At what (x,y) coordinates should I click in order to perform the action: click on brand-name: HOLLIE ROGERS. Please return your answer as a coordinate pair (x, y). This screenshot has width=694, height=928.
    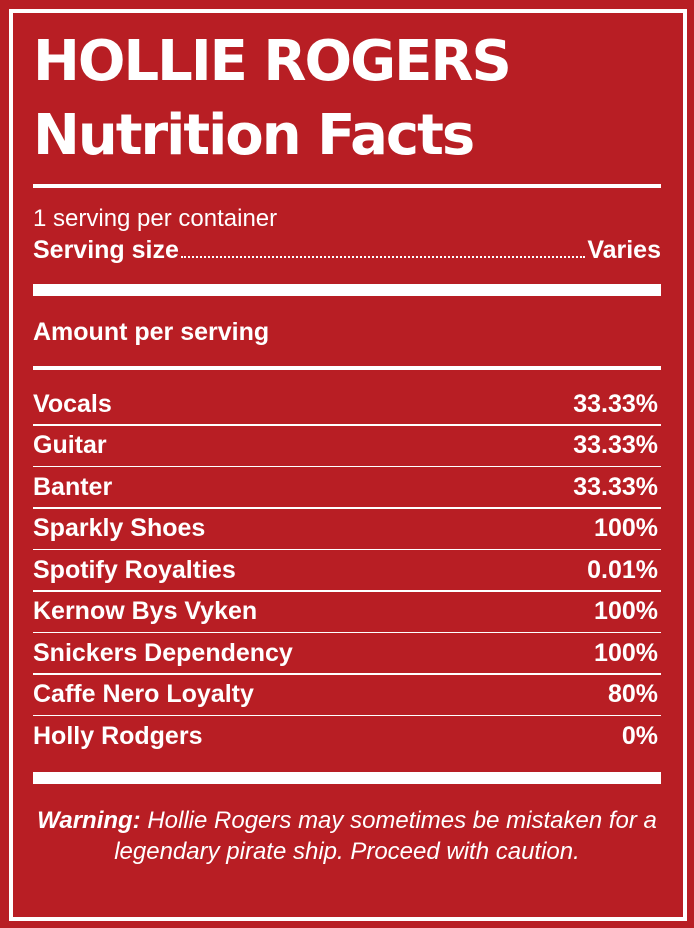
    Looking at the image, I should click on (272, 61).